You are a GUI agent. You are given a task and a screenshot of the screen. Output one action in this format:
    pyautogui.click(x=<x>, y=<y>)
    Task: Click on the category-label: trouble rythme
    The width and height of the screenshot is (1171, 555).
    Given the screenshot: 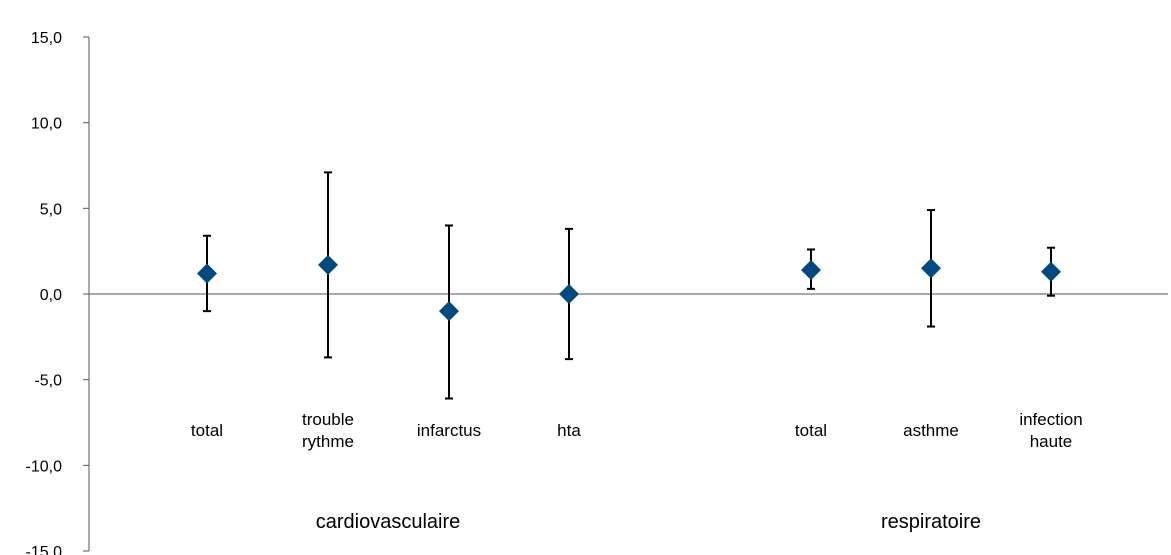 What is the action you would take?
    pyautogui.click(x=328, y=430)
    